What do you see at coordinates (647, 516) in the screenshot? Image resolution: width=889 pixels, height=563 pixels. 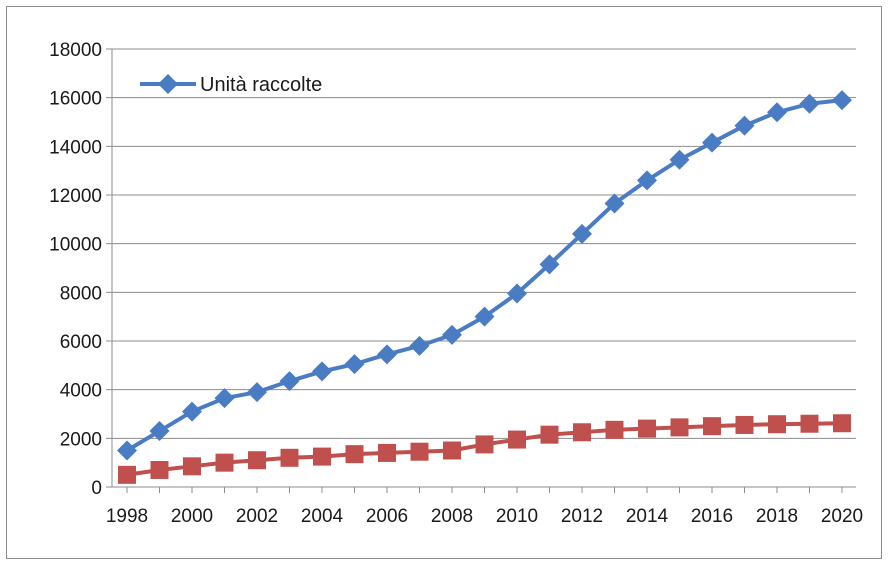 I see `x-tick-label: 2014` at bounding box center [647, 516].